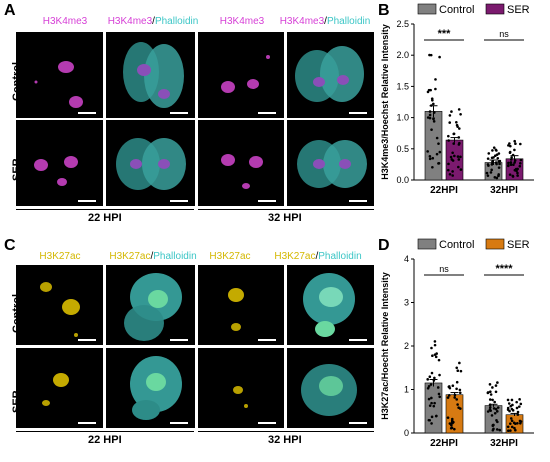 The image size is (550, 462). What do you see at coordinates (495, 9) in the screenshot?
I see `legend-swatch` at bounding box center [495, 9].